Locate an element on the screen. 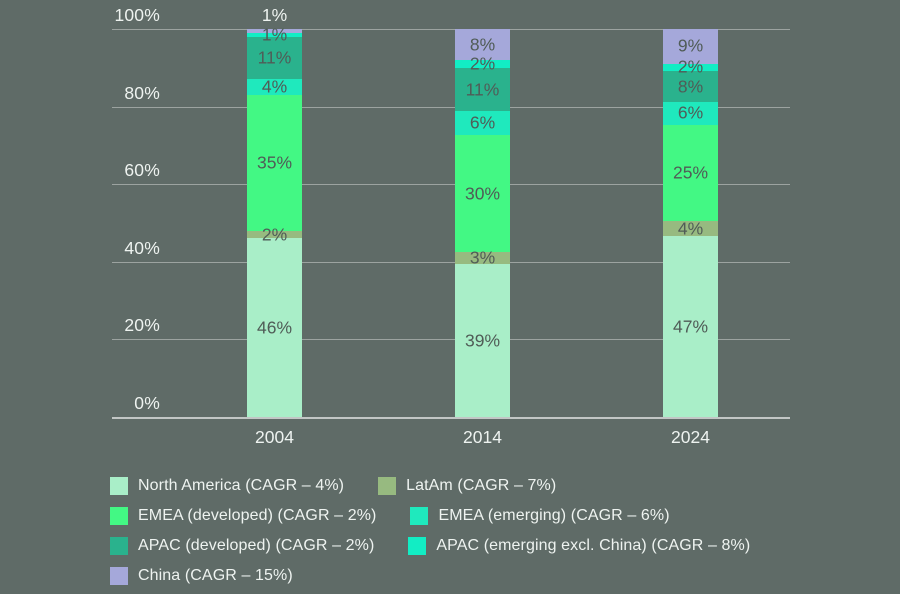 The height and width of the screenshot is (594, 900). bar-segment-north-america: 47% is located at coordinates (690, 326).